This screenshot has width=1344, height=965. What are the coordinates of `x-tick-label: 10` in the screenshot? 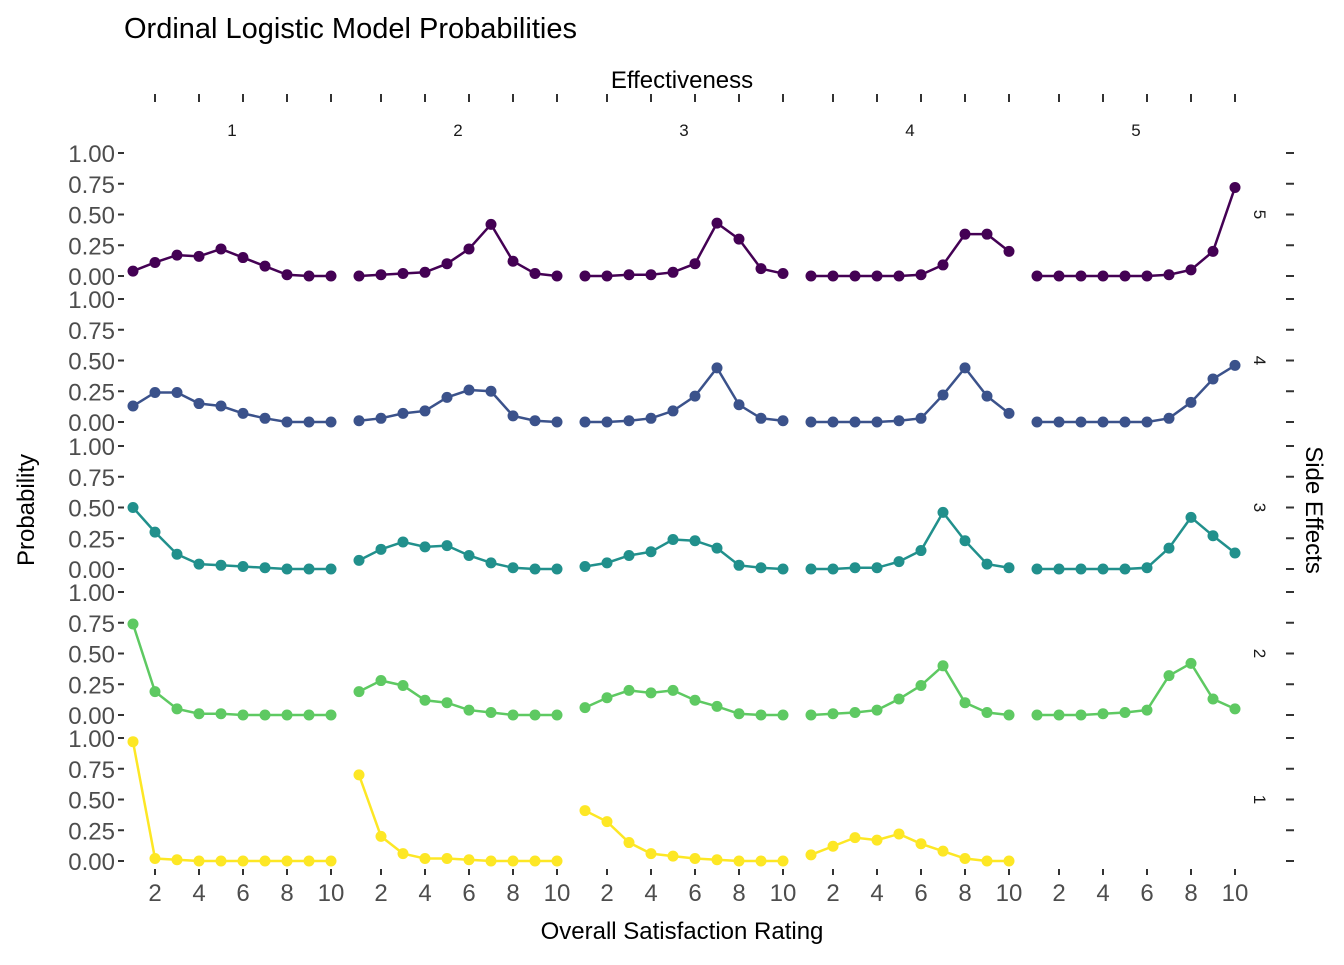 It's located at (783, 893).